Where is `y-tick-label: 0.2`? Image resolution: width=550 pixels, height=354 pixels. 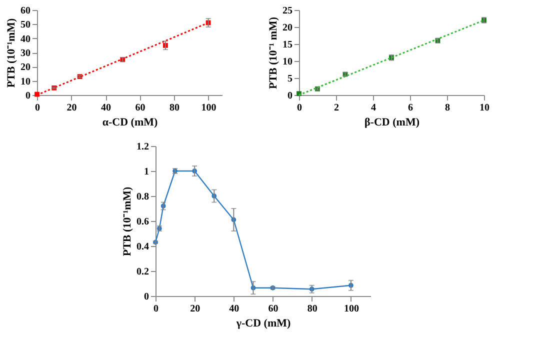 y-tick-label: 0.2 is located at coordinates (142, 272).